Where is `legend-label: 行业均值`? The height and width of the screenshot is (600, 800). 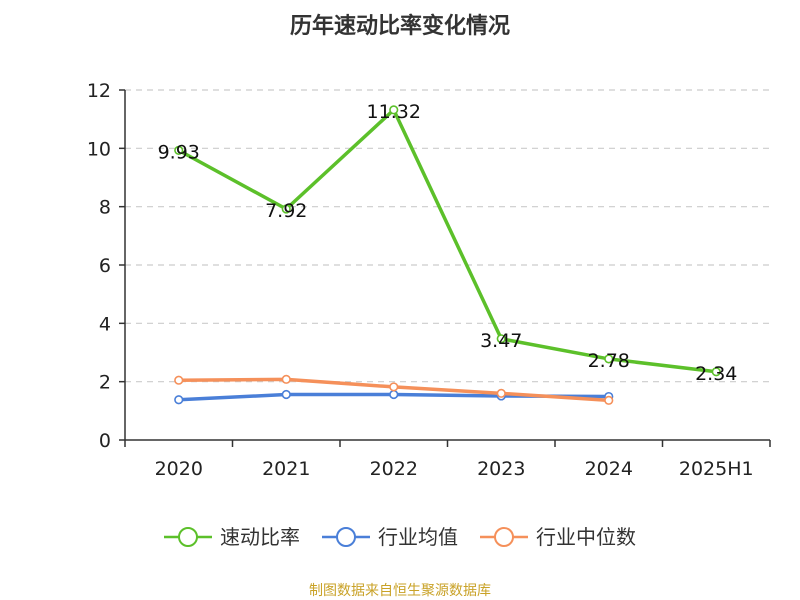
legend-label: 行业均值 is located at coordinates (418, 537).